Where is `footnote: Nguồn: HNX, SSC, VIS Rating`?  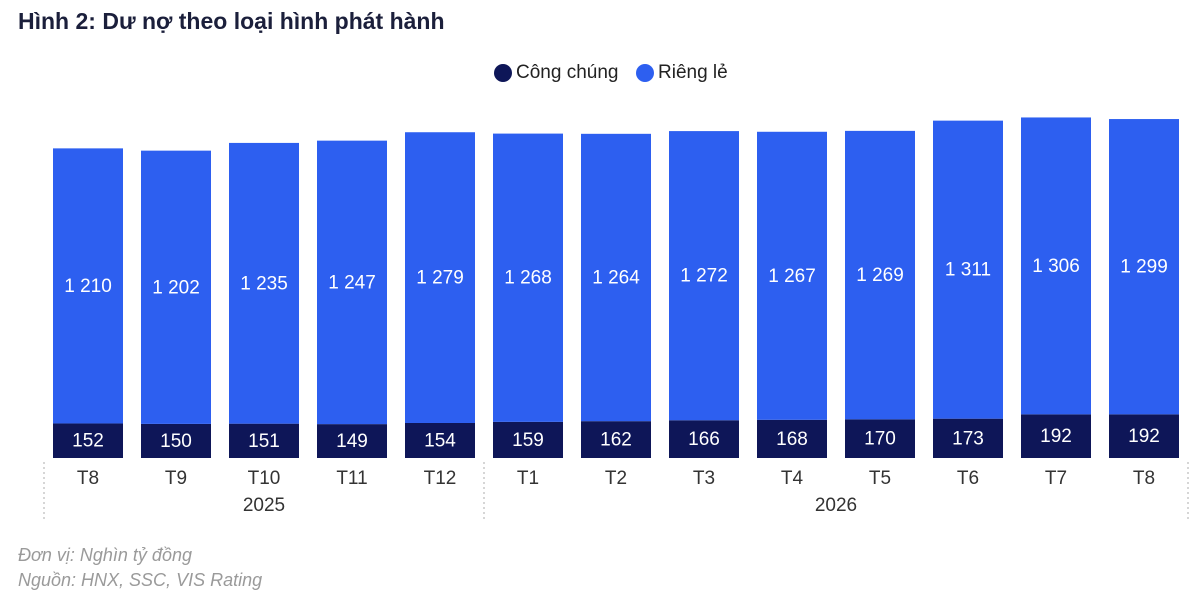 footnote: Nguồn: HNX, SSC, VIS Rating is located at coordinates (140, 580).